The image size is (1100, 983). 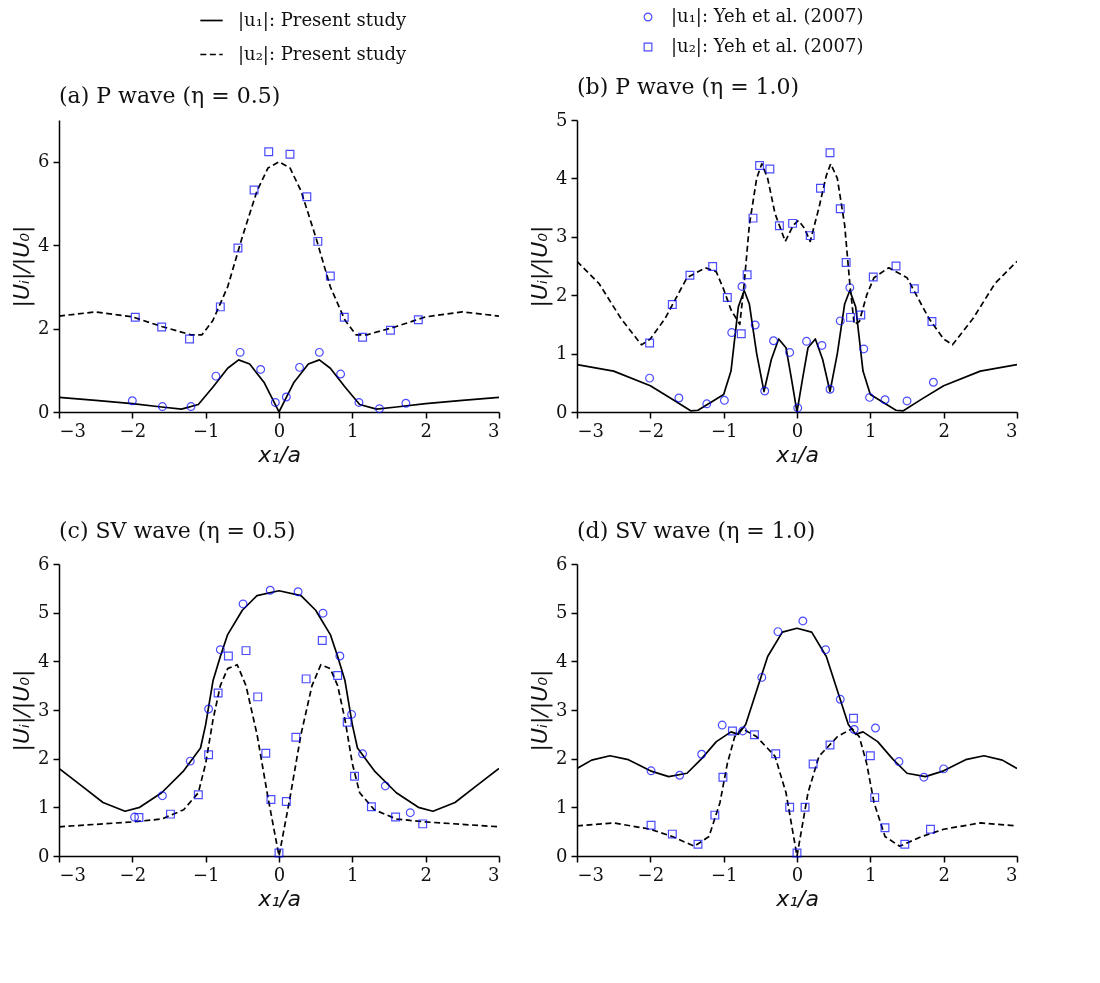 What do you see at coordinates (177, 530) in the screenshot?
I see `chart-title: (c) SV wave (η = 0.5)` at bounding box center [177, 530].